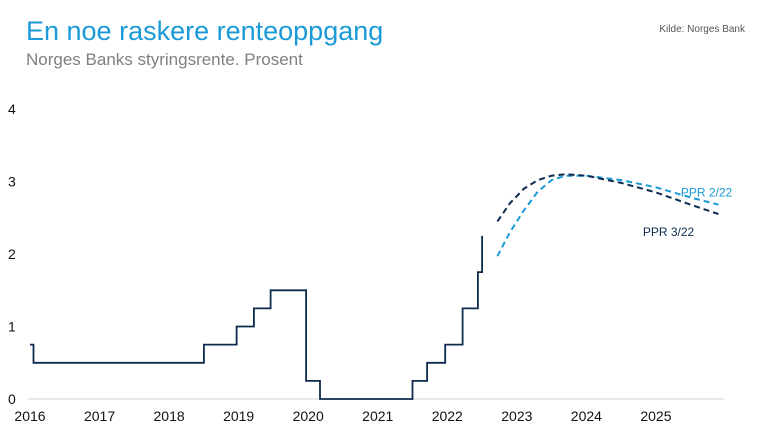  Describe the element at coordinates (707, 193) in the screenshot. I see `series-label-ppr-2-22: PPR 2/22` at that location.